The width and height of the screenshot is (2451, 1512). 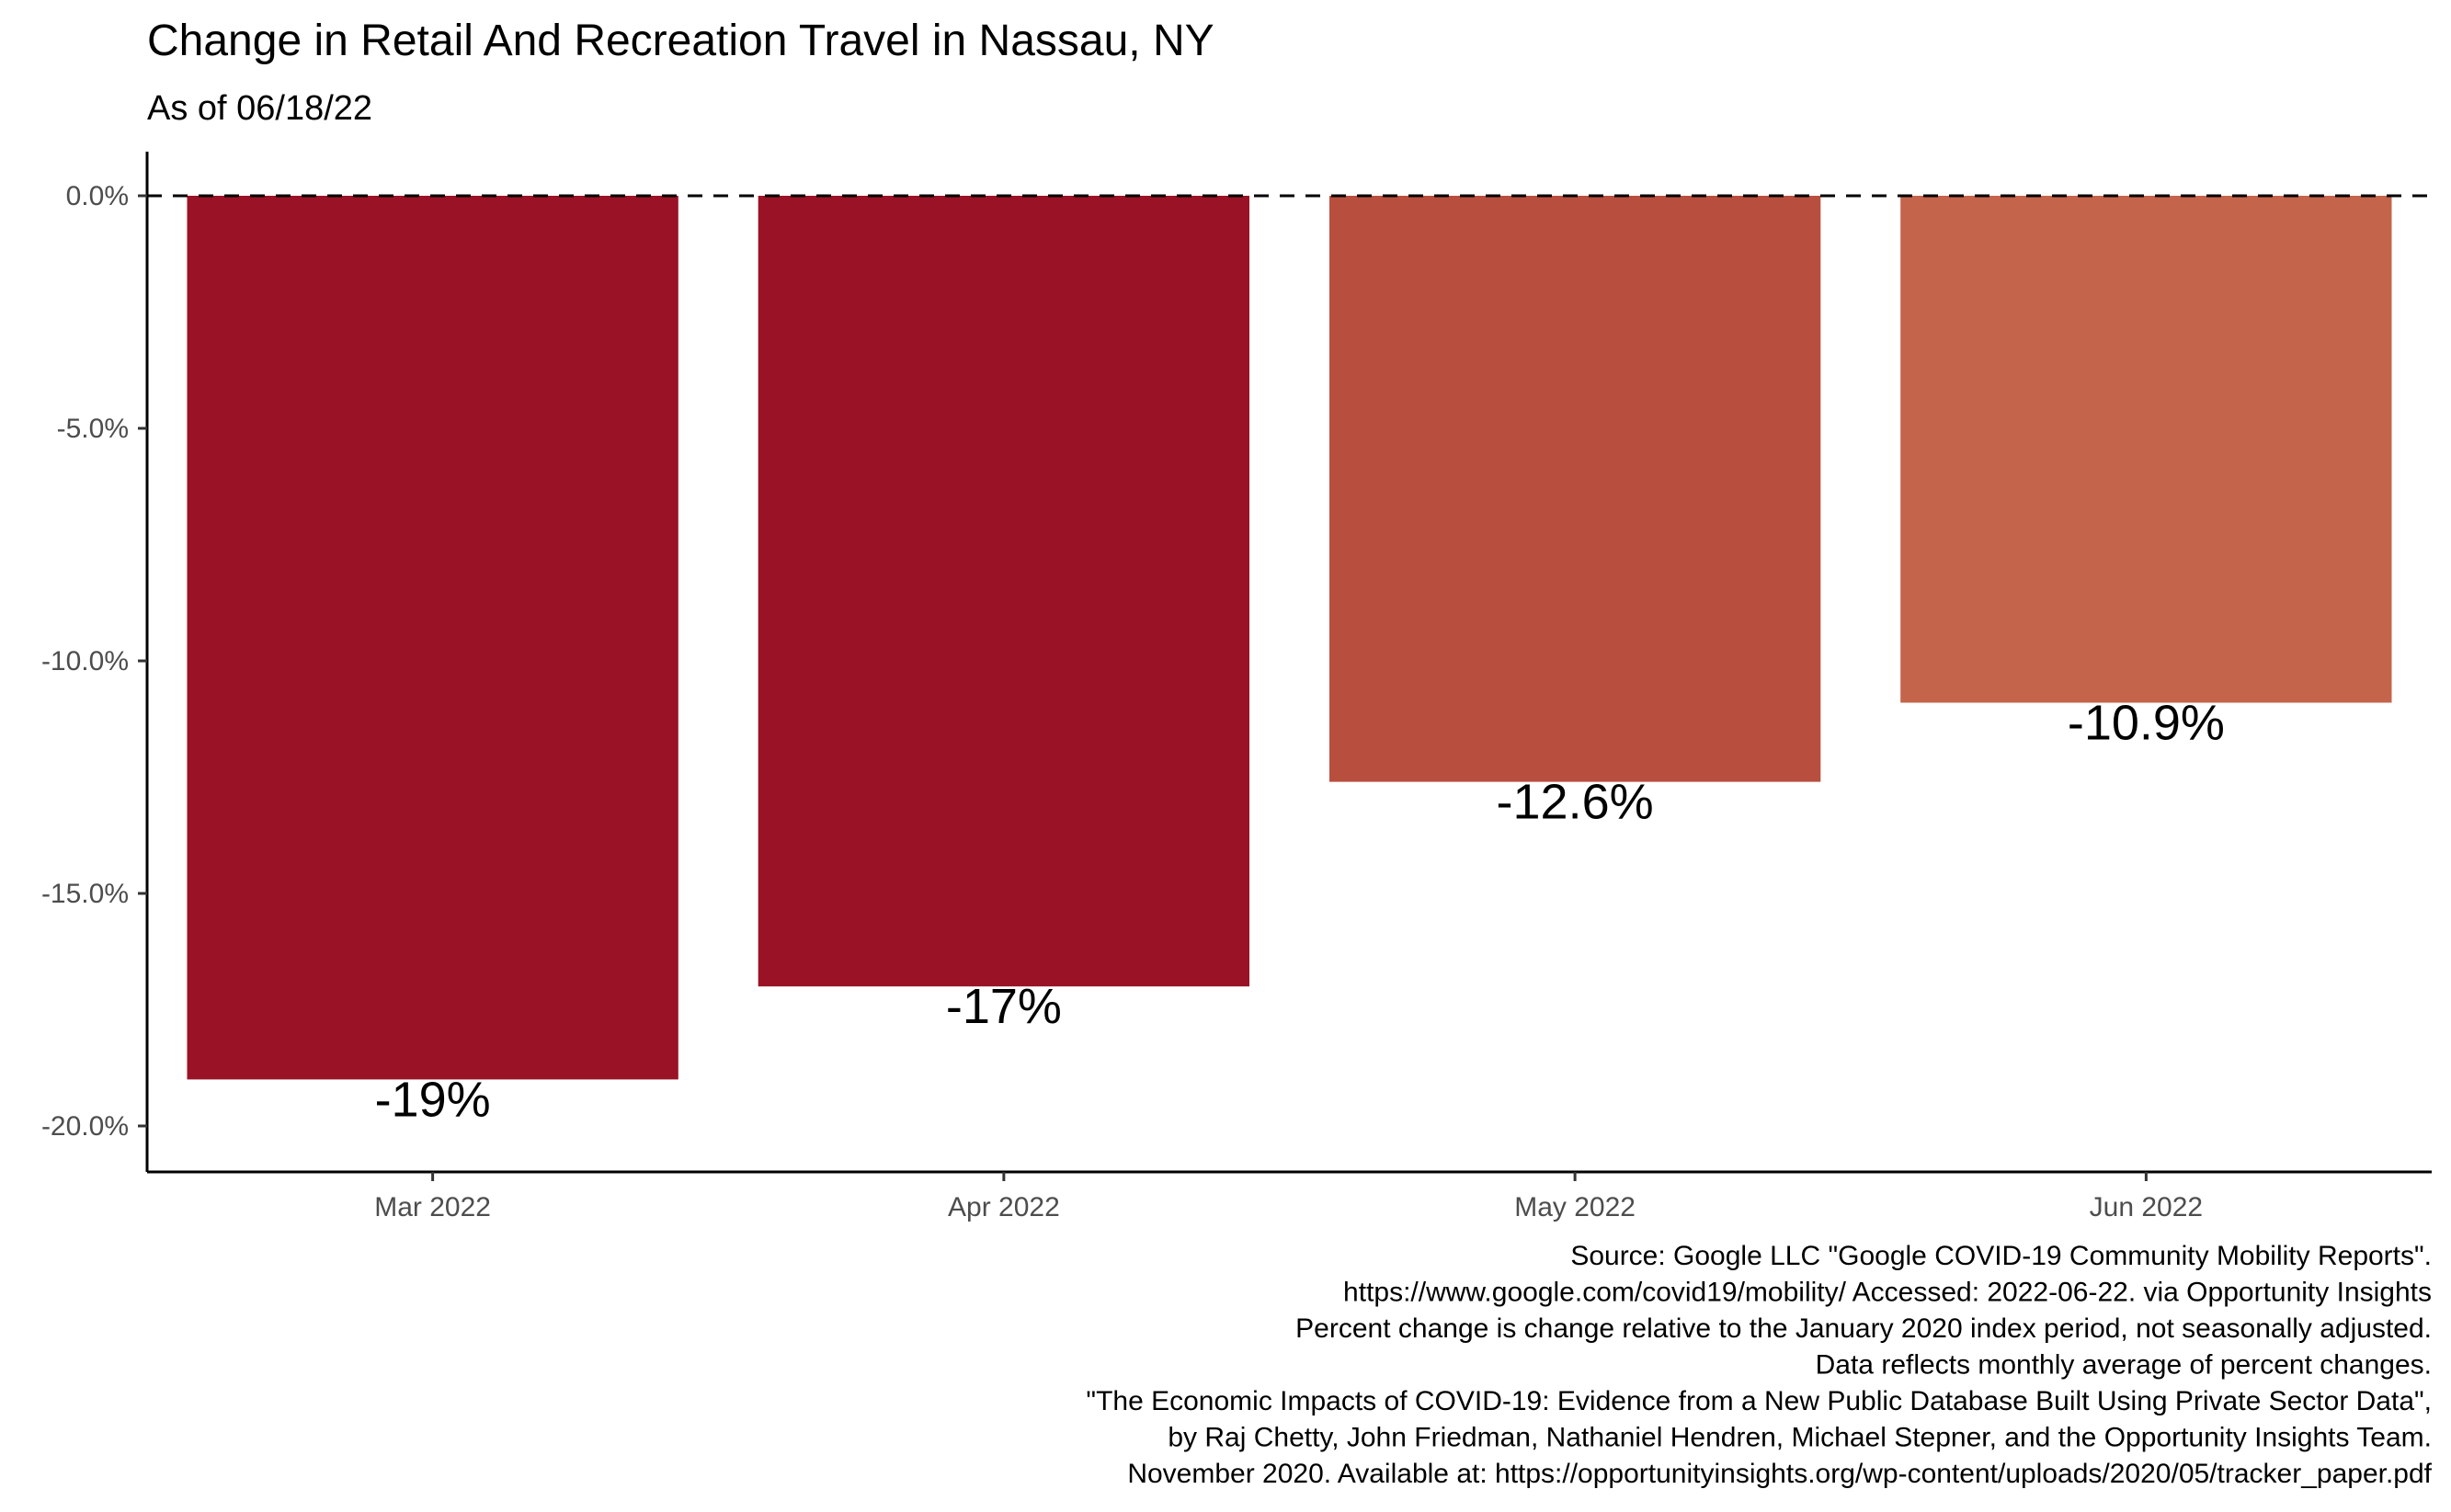 What do you see at coordinates (93, 429) in the screenshot?
I see `y-tick-label: -5.0%` at bounding box center [93, 429].